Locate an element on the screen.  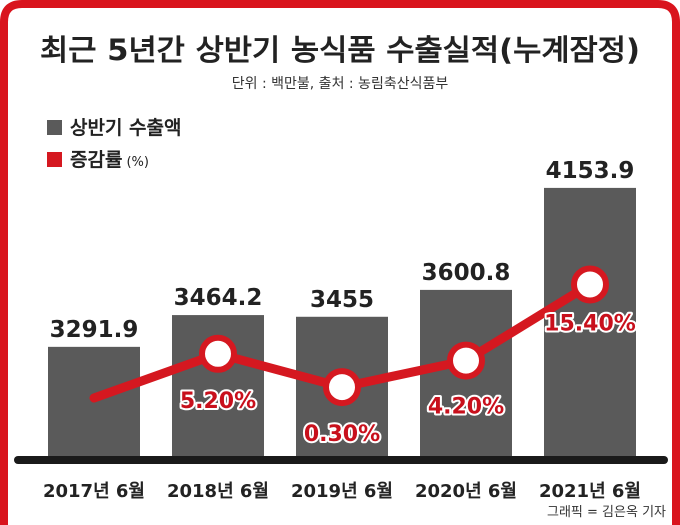
x-tick-label-0: 2017년 6월 is located at coordinates (94, 491).